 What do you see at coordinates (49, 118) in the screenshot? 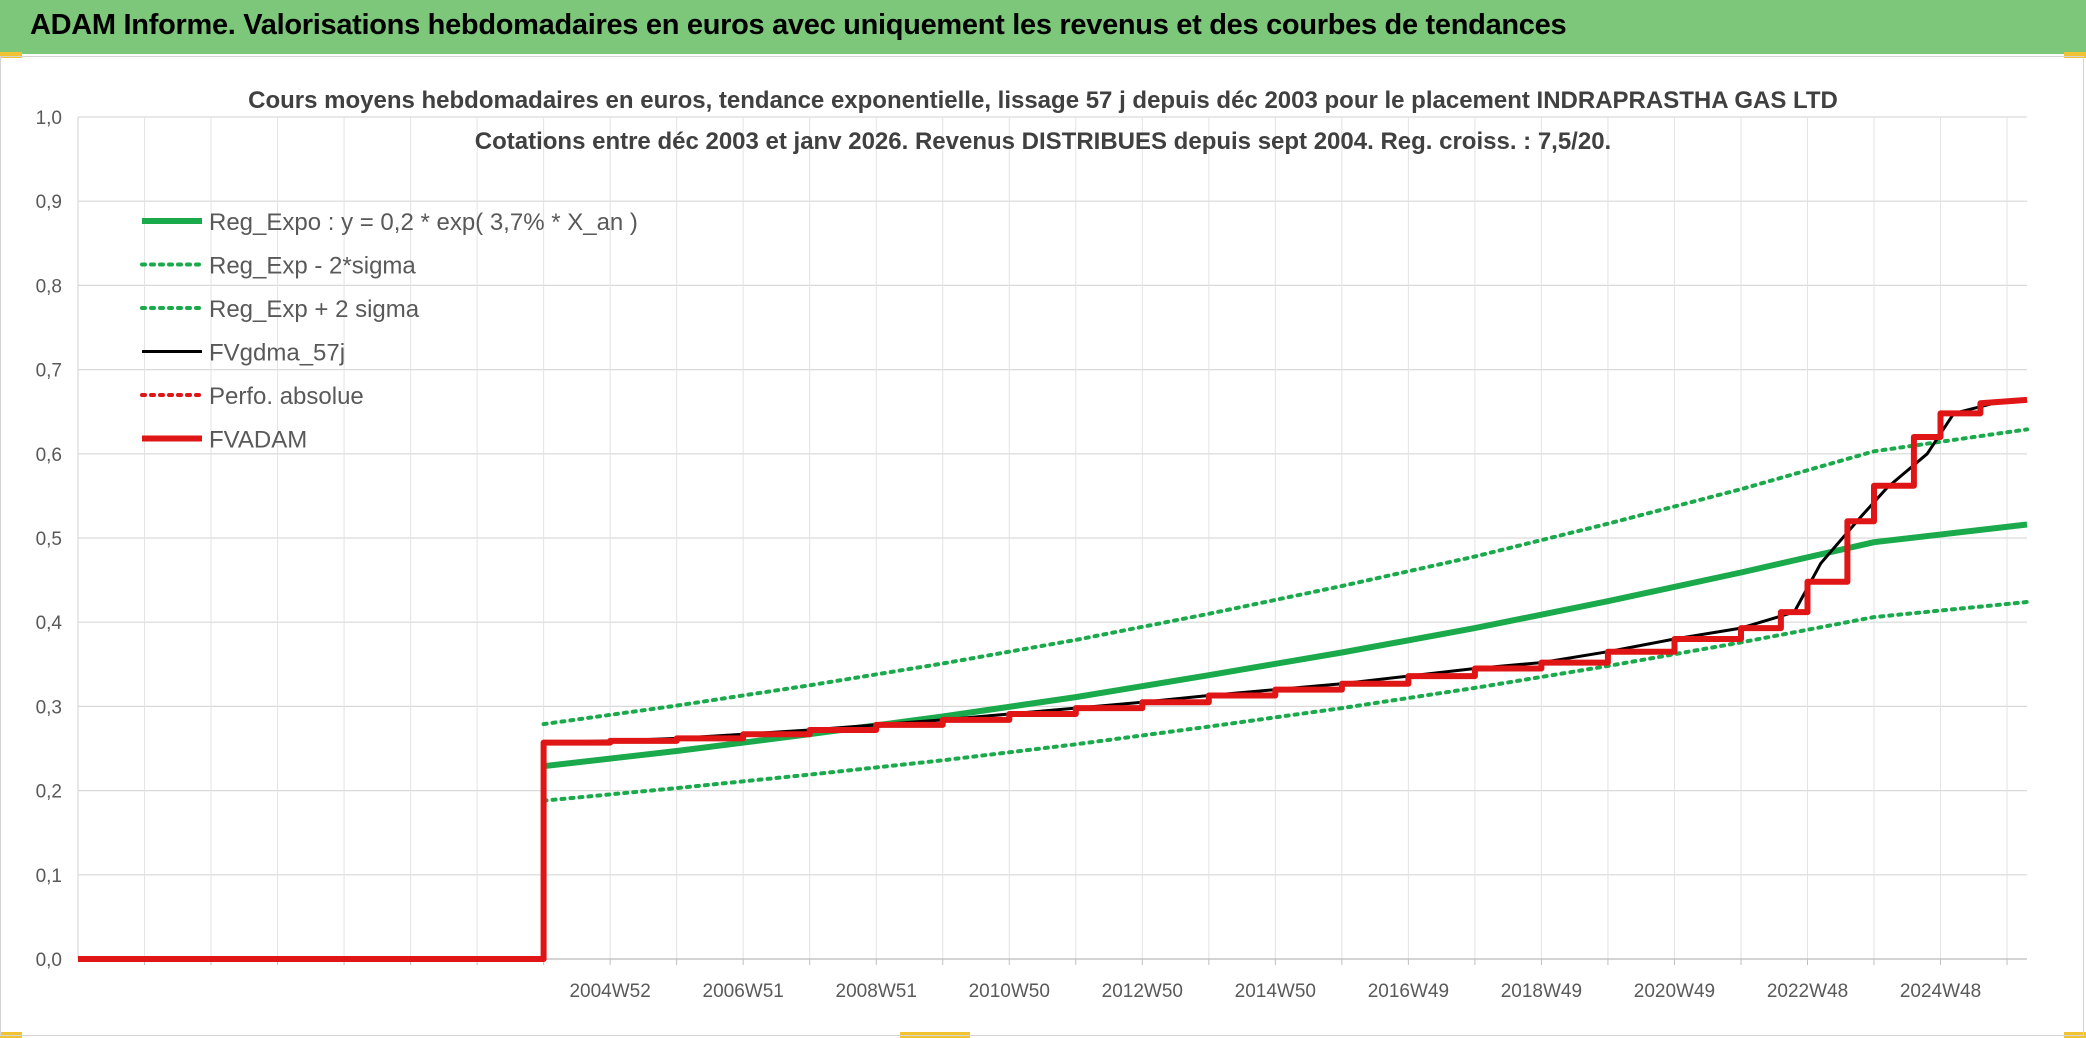
I see `y-tick-label: 1,0` at bounding box center [49, 118].